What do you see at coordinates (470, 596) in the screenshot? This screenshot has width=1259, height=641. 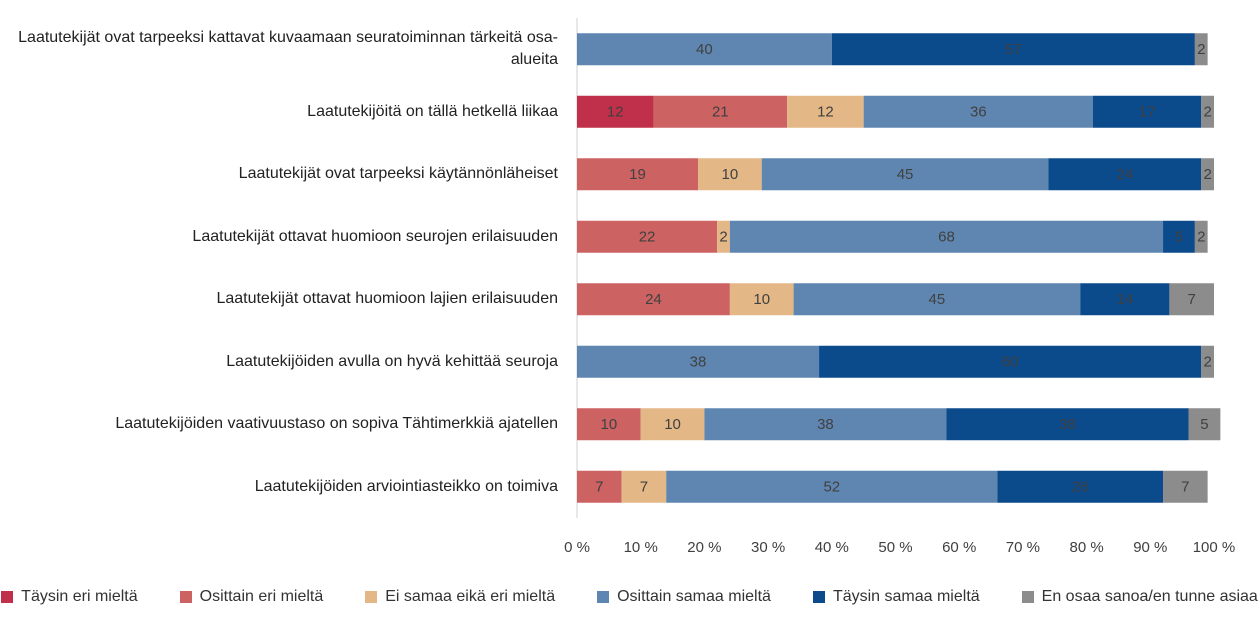 I see `legend-label: Ei samaa eikä eri mieltä` at bounding box center [470, 596].